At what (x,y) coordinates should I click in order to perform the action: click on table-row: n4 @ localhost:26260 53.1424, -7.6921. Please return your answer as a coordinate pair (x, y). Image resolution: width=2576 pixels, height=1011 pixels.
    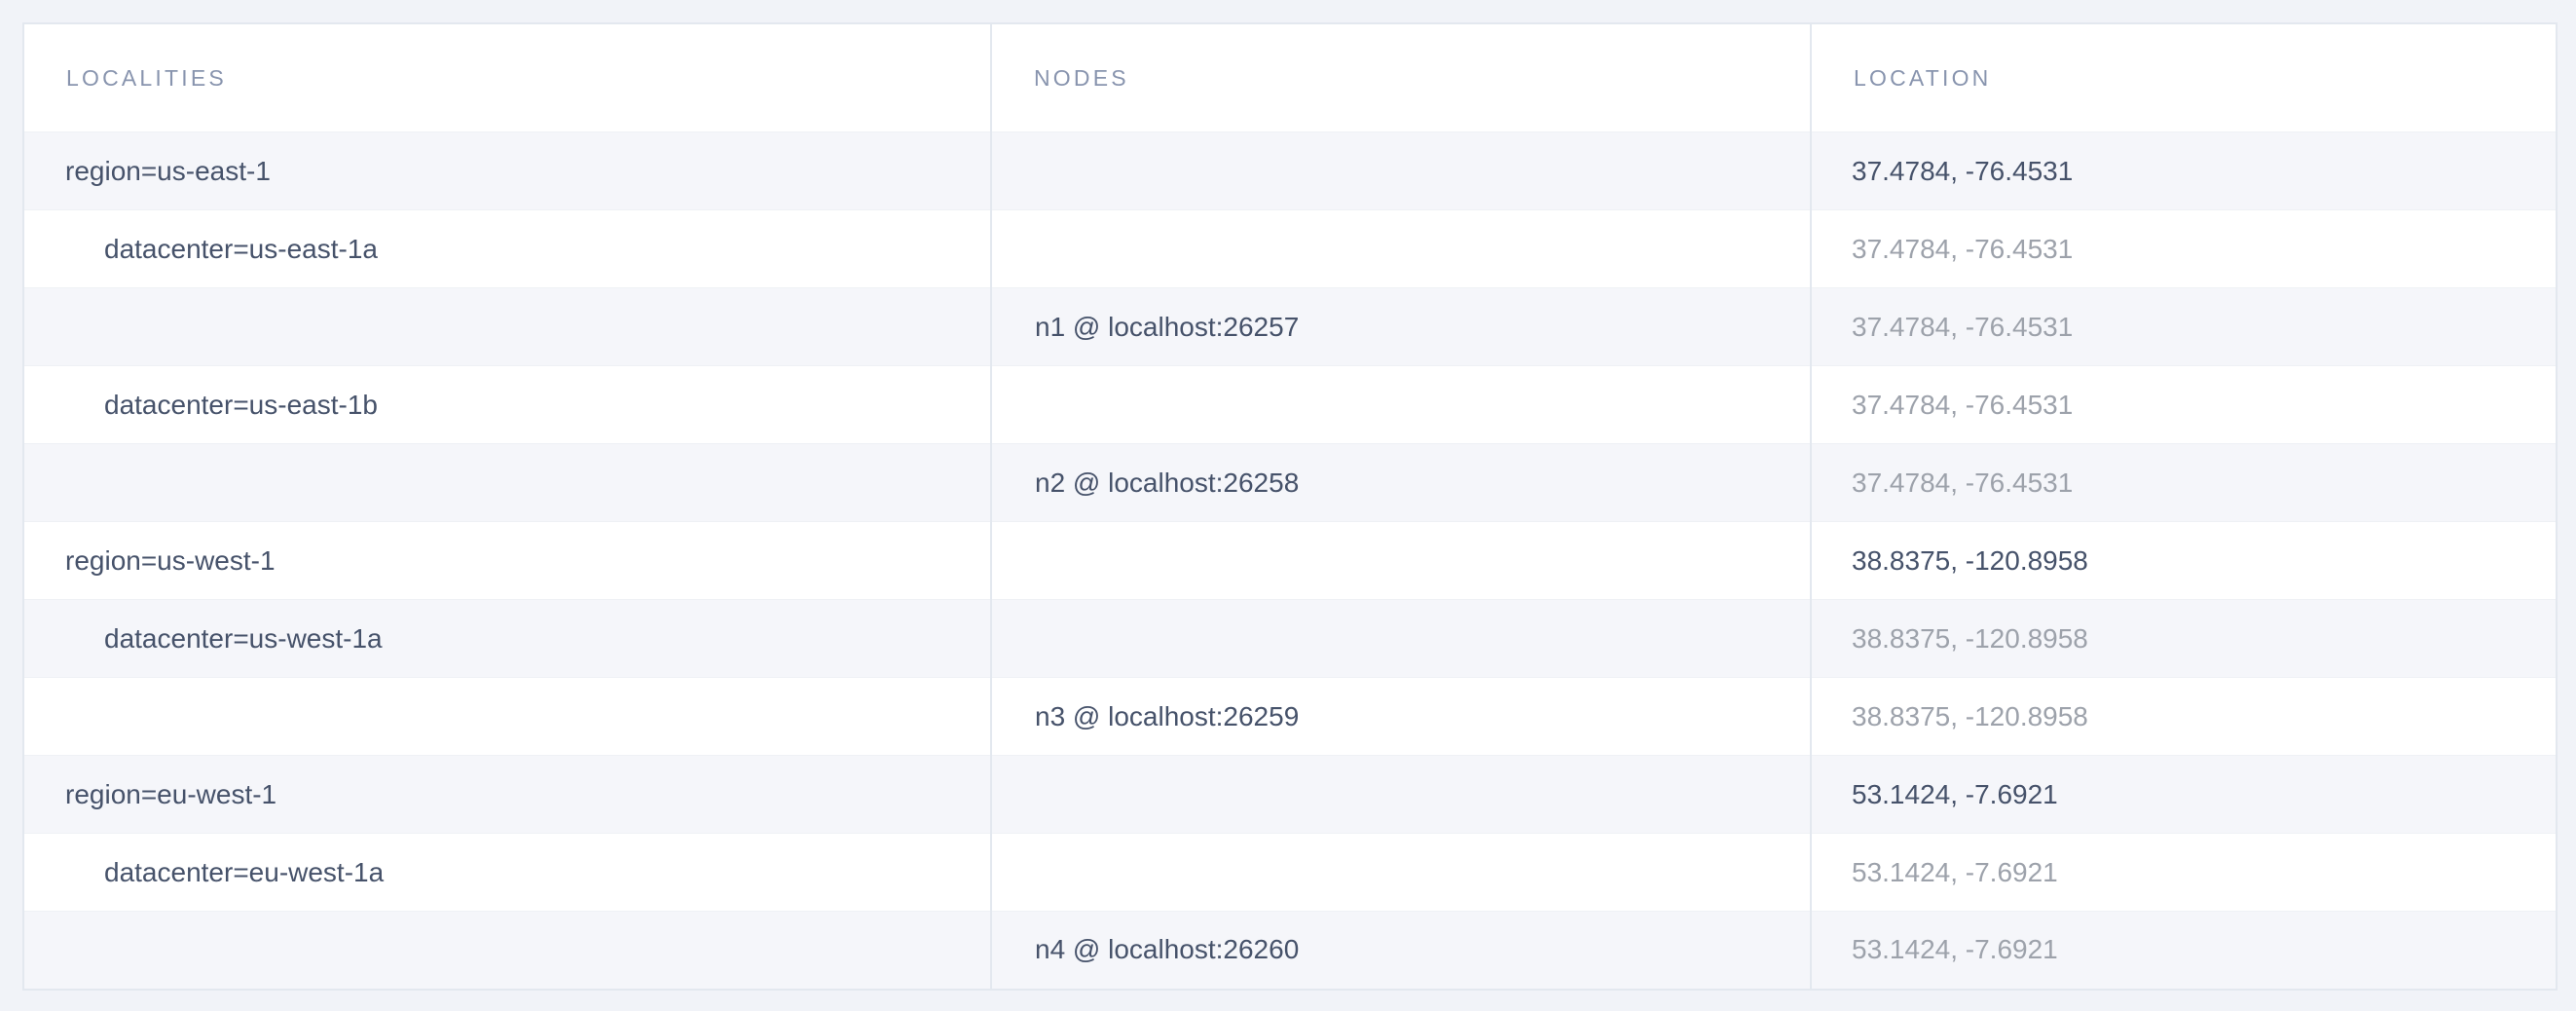
    Looking at the image, I should click on (1290, 950).